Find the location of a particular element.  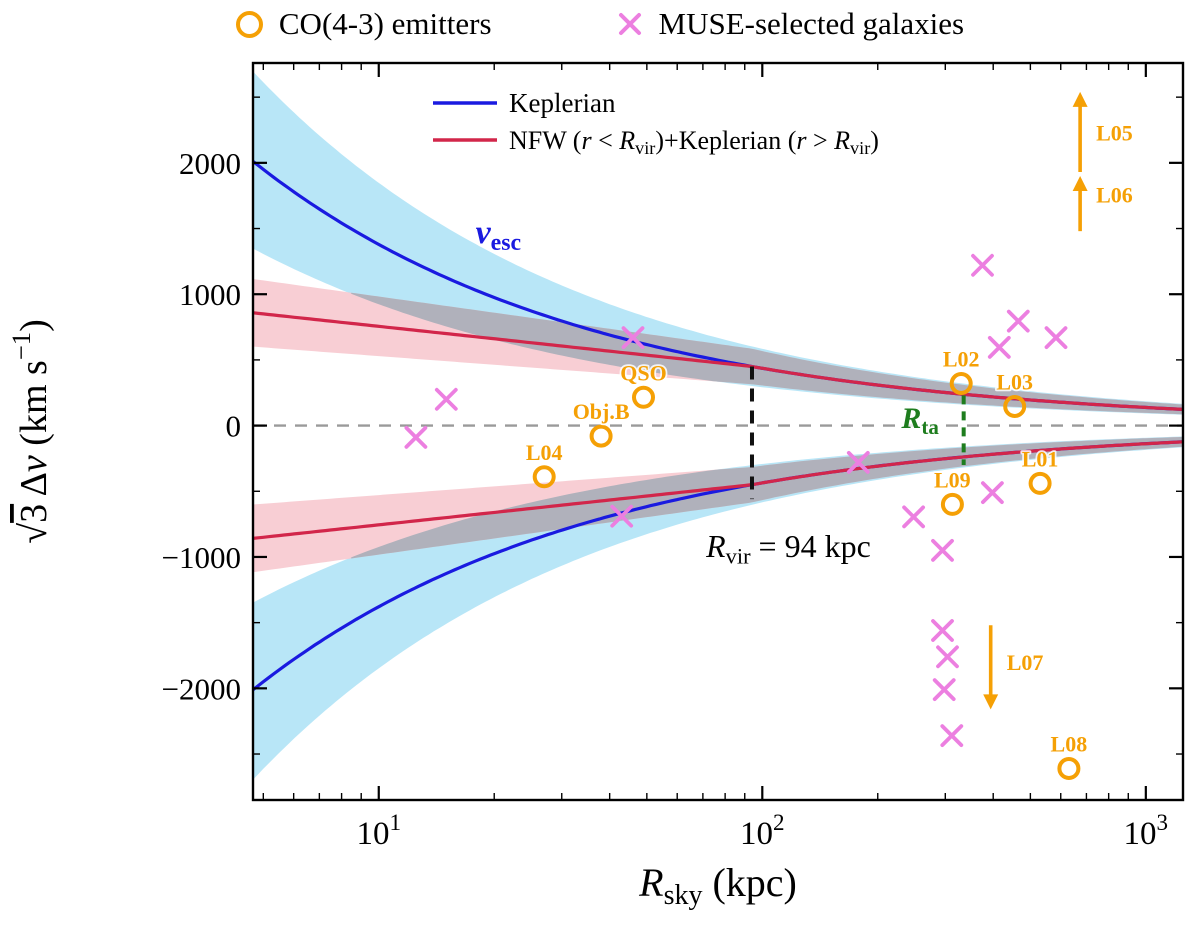

vesc-label: vesc is located at coordinates (498, 235).